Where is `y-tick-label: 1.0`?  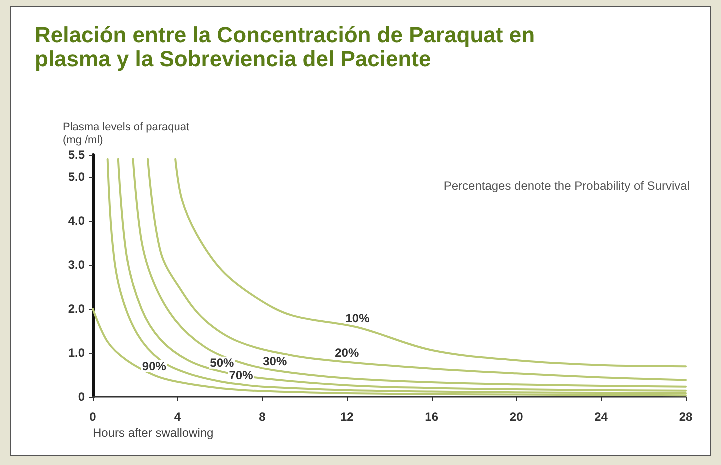 y-tick-label: 1.0 is located at coordinates (77, 353).